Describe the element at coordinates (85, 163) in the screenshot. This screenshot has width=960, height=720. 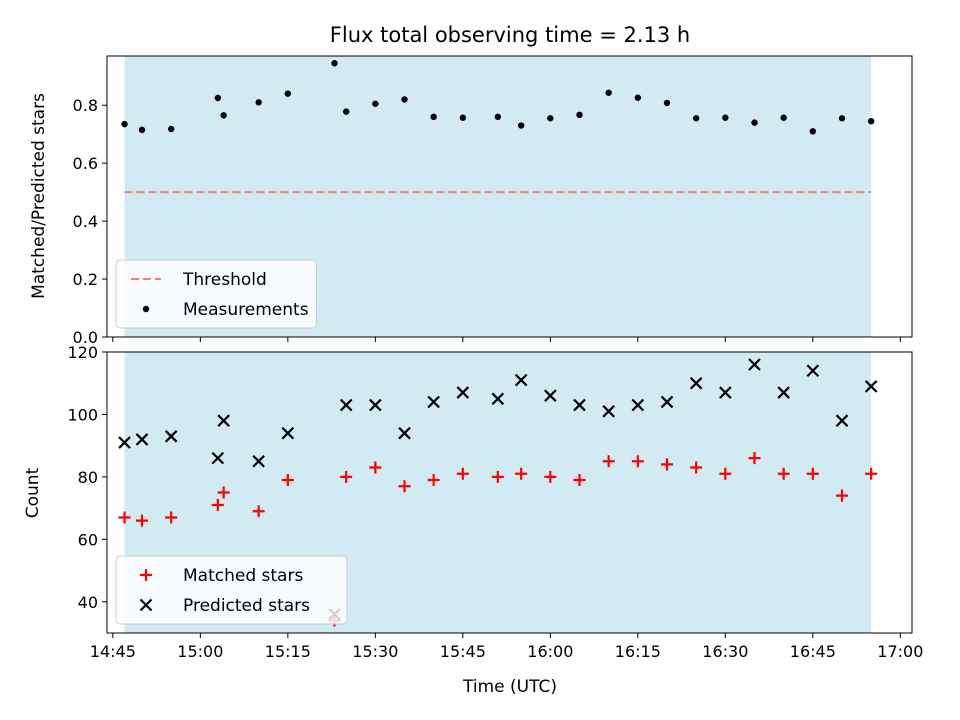
I see `top-y-tick-label: 0.6` at that location.